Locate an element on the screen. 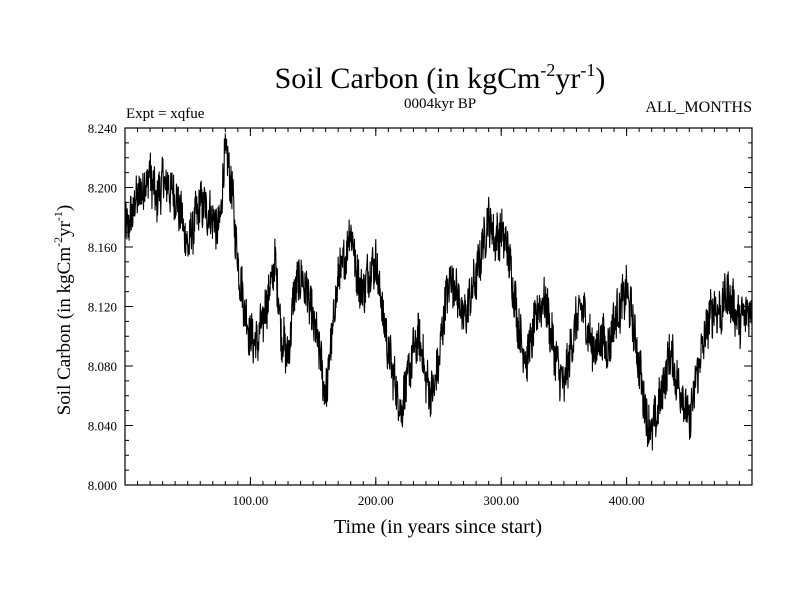  chart-title-sup1: -2 is located at coordinates (547, 70).